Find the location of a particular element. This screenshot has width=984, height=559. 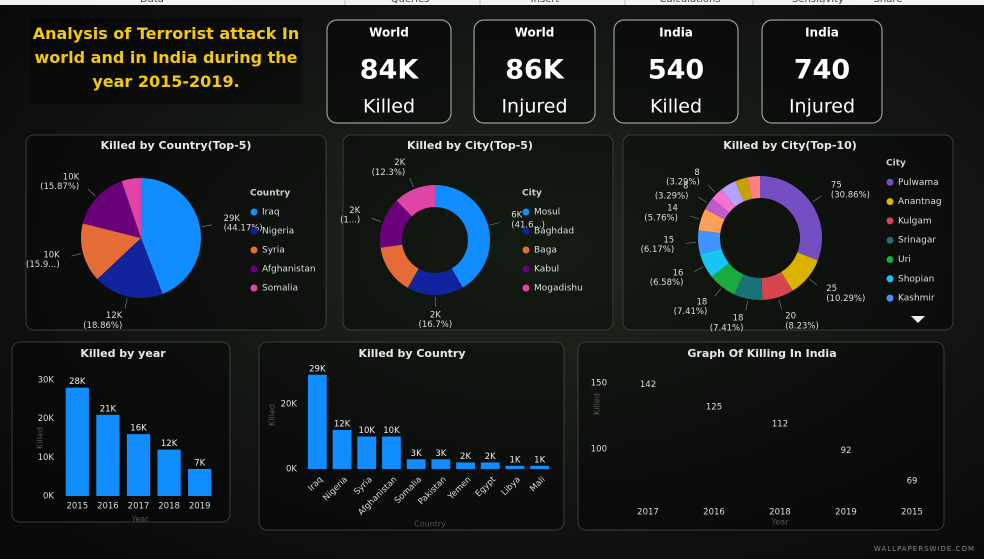

legend-item: Shopian is located at coordinates (916, 279).